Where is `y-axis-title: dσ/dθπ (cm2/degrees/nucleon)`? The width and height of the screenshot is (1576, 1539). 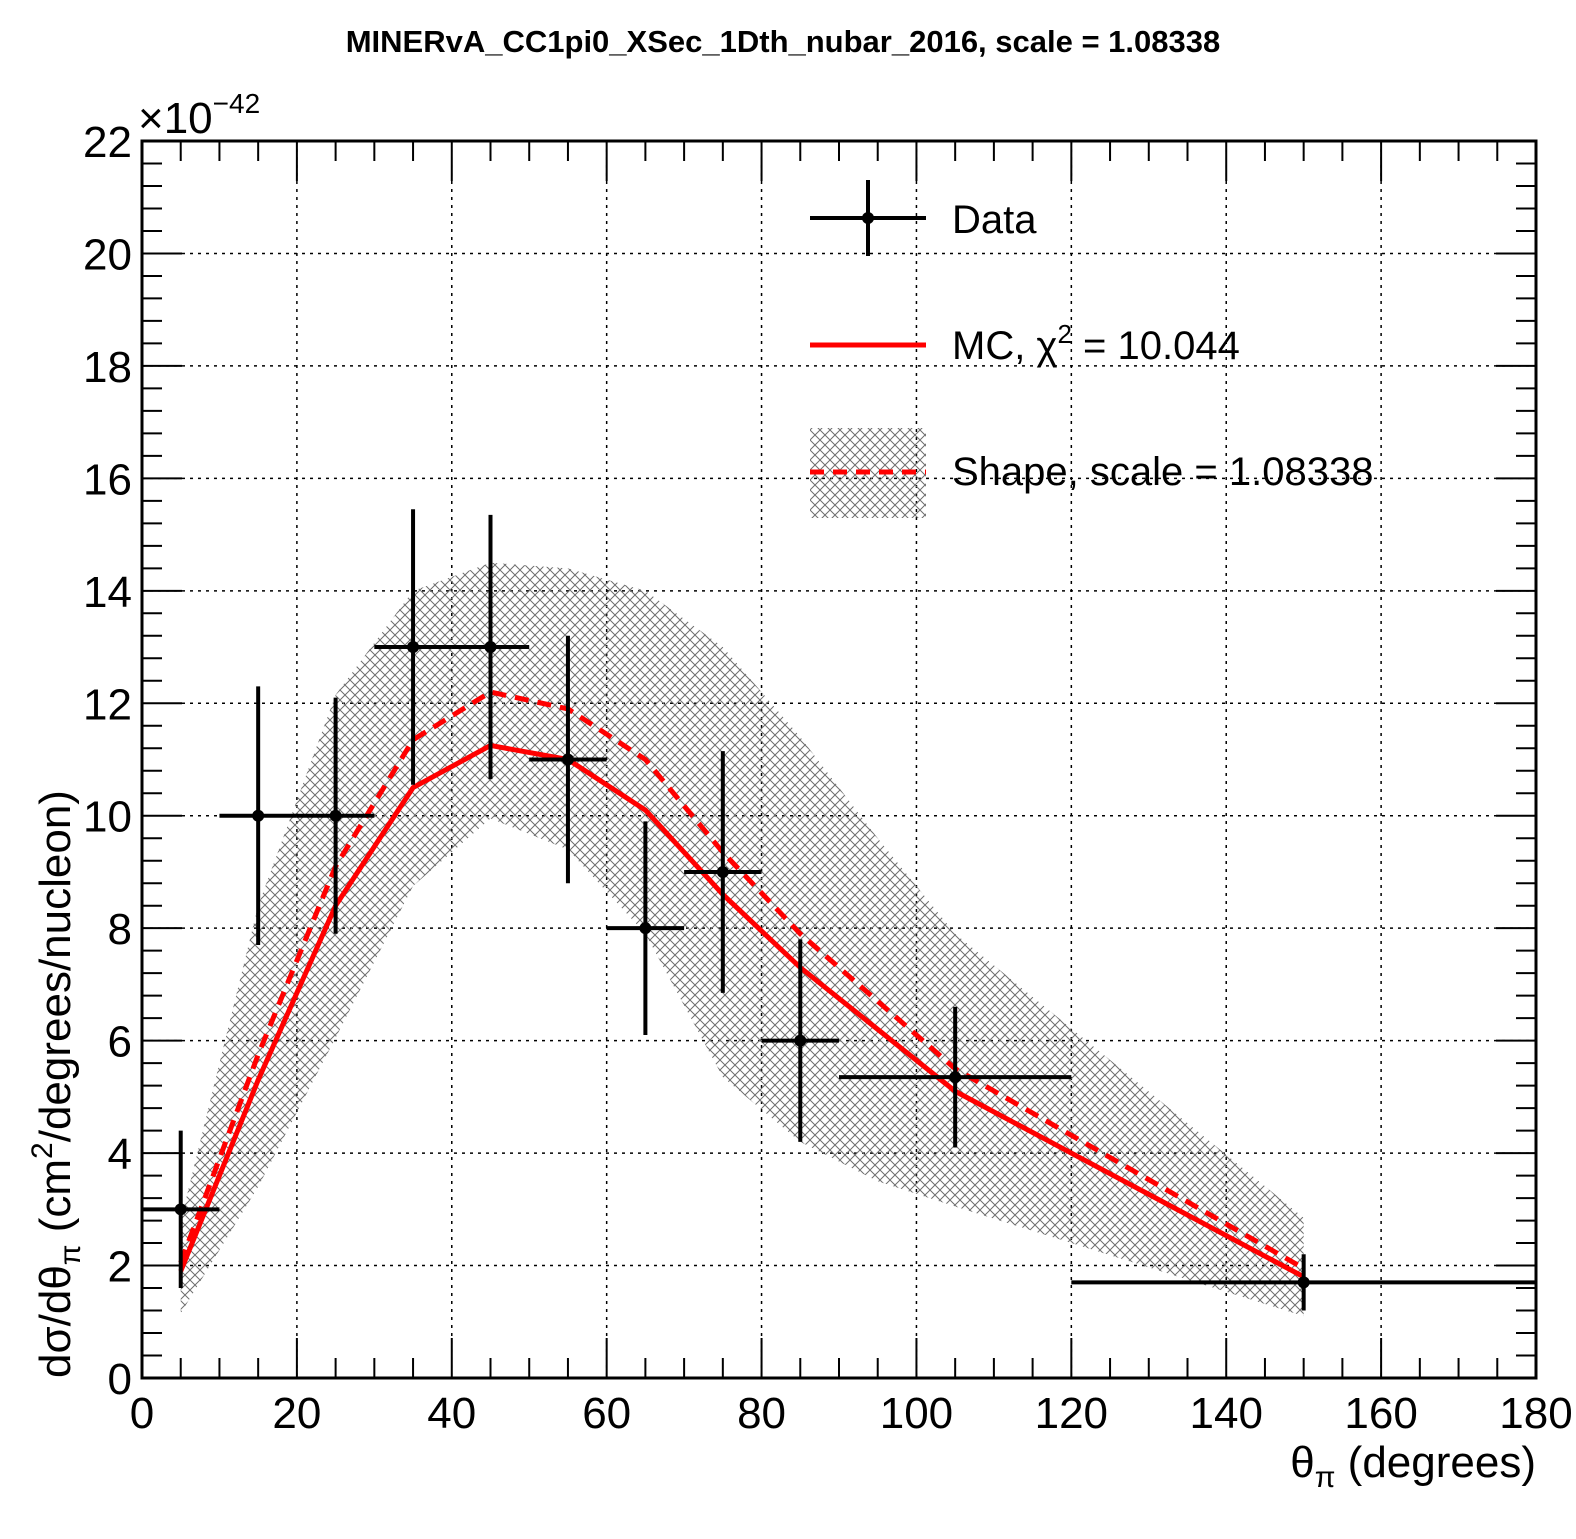
y-axis-title: dσ/dθπ (cm2/degrees/nucleon) is located at coordinates (56, 1084).